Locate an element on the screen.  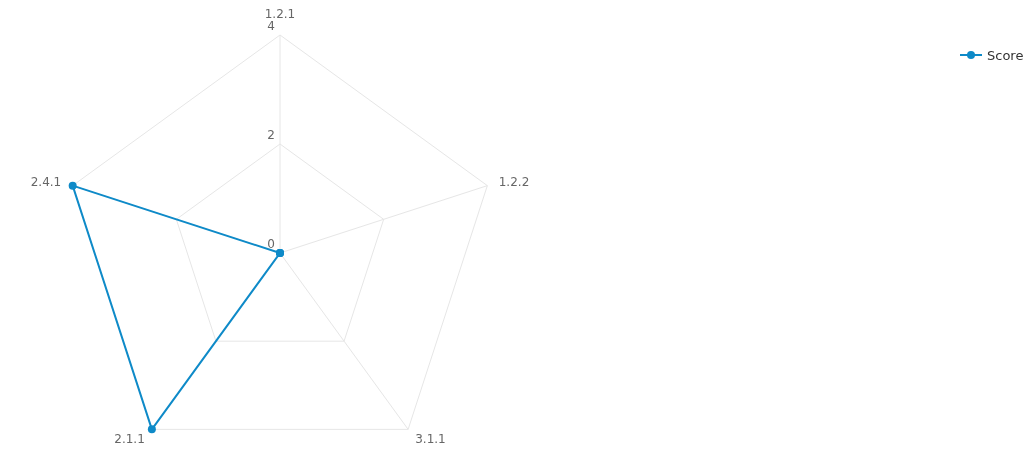
spoke-label: 2.4.1 is located at coordinates (46, 181).